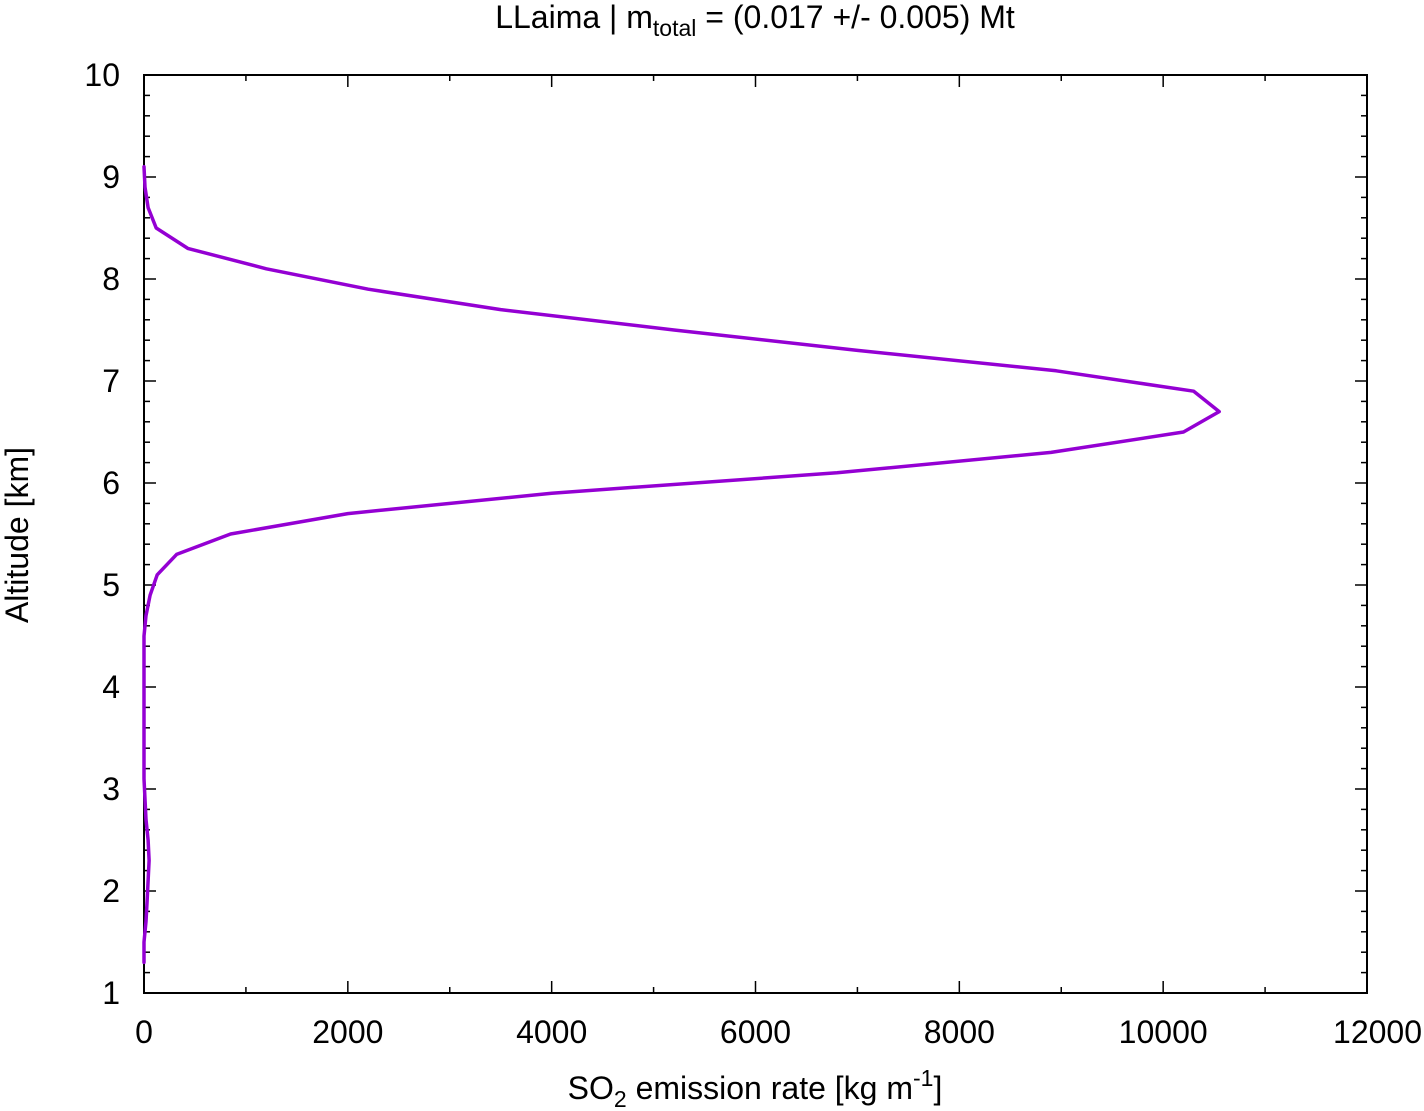  I want to click on y-tick-label: 2, so click(111, 891).